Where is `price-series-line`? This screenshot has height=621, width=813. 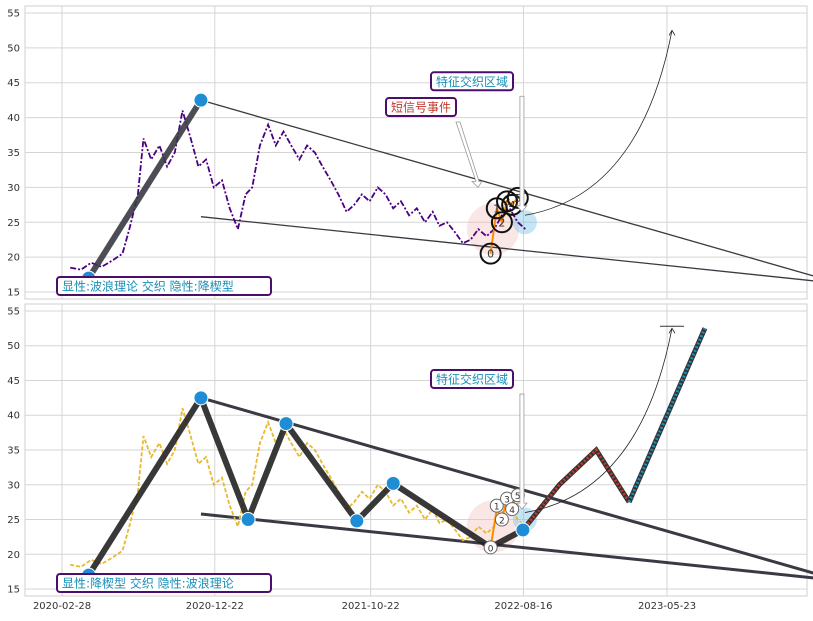
price-series-line is located at coordinates (298, 190).